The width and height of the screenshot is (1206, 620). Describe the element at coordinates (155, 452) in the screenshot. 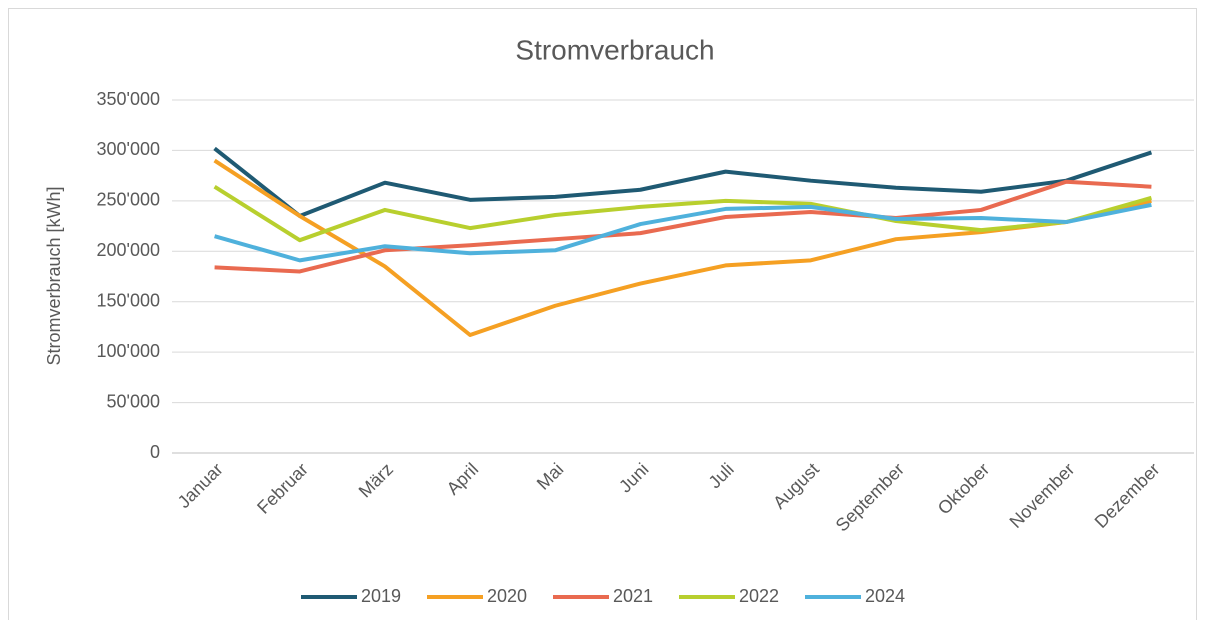

I see `y-tick-label: 0` at that location.